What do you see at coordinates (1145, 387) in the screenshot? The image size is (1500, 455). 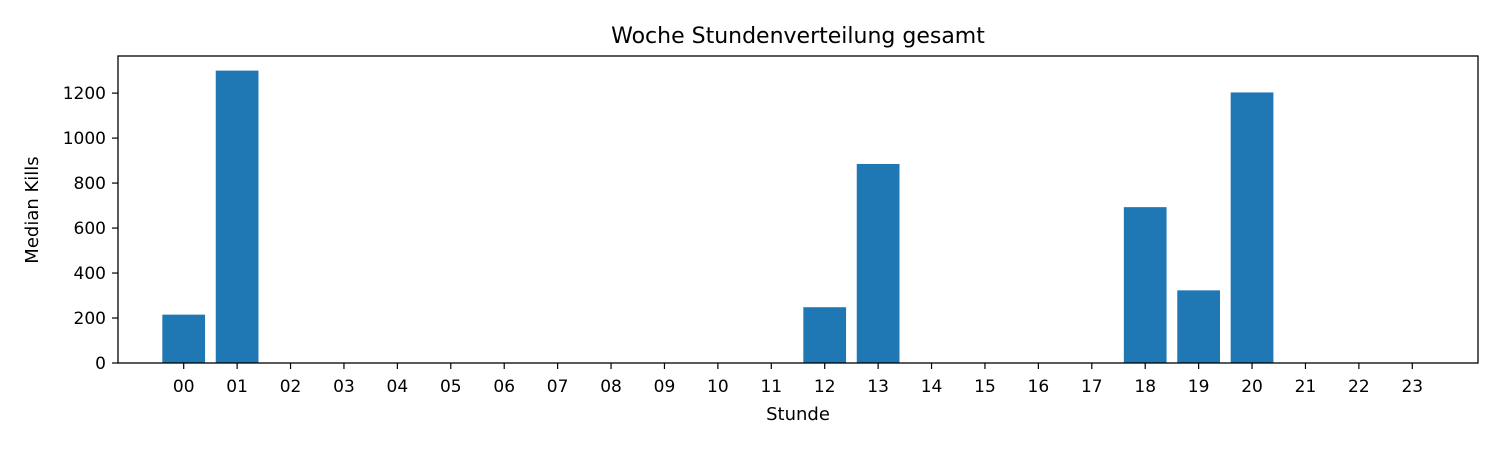 I see `x-tick-label-18: 18` at bounding box center [1145, 387].